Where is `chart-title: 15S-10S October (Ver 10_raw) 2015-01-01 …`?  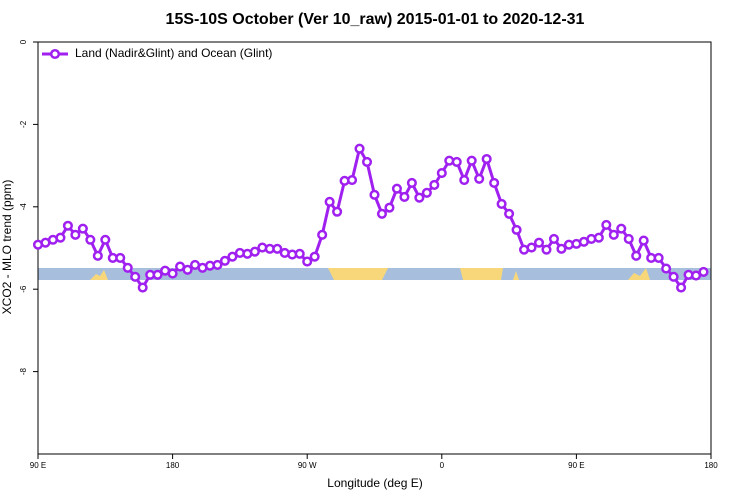 chart-title: 15S-10S October (Ver 10_raw) 2015-01-01 … is located at coordinates (375, 19).